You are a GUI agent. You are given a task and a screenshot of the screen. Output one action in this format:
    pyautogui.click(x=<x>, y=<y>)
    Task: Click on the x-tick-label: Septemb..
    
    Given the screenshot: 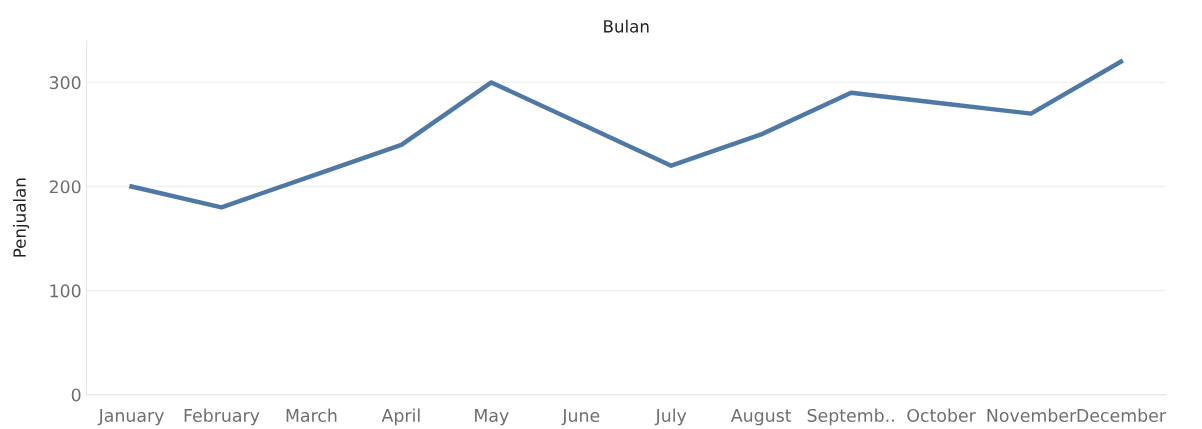 What is the action you would take?
    pyautogui.click(x=850, y=417)
    